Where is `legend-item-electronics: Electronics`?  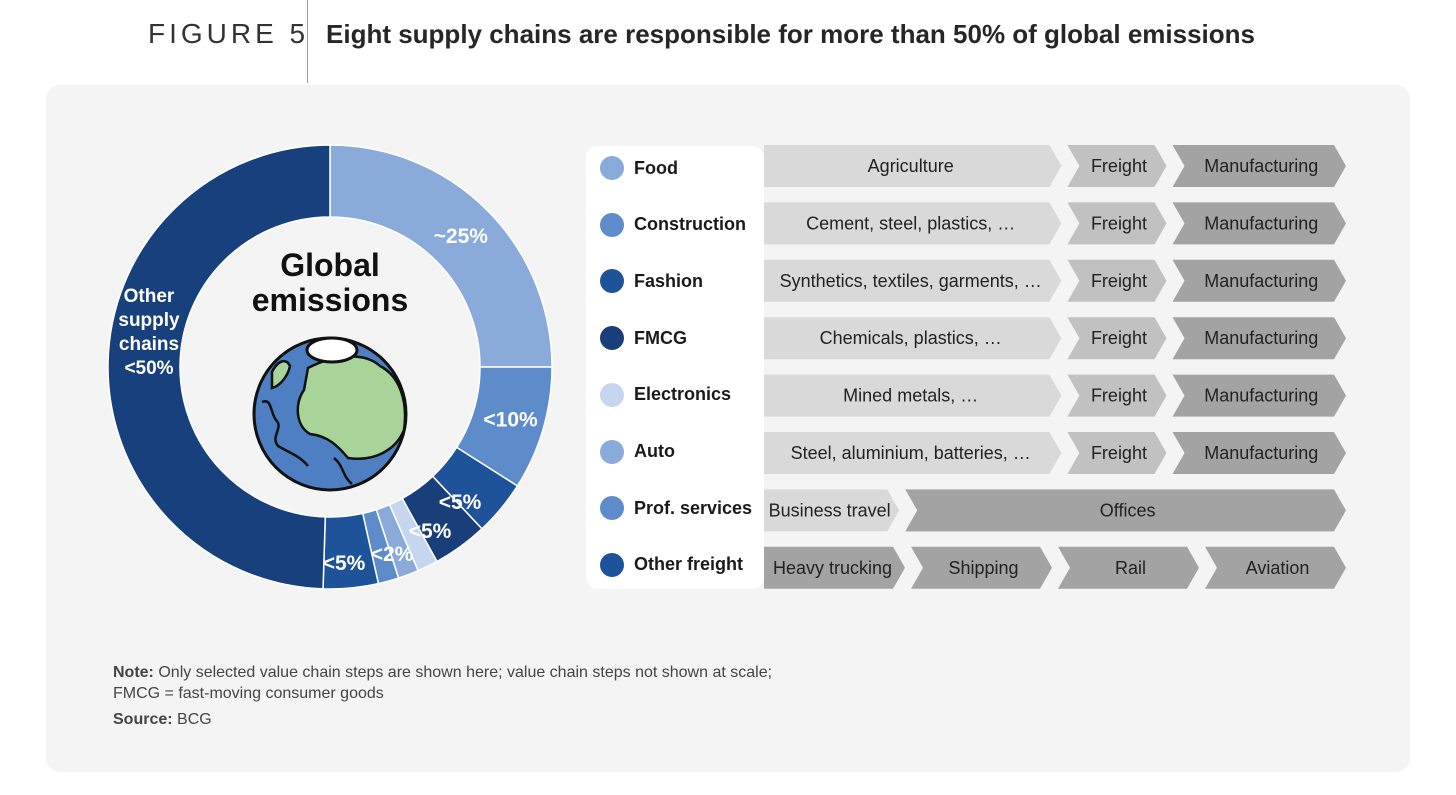 legend-item-electronics: Electronics is located at coordinates (665, 395).